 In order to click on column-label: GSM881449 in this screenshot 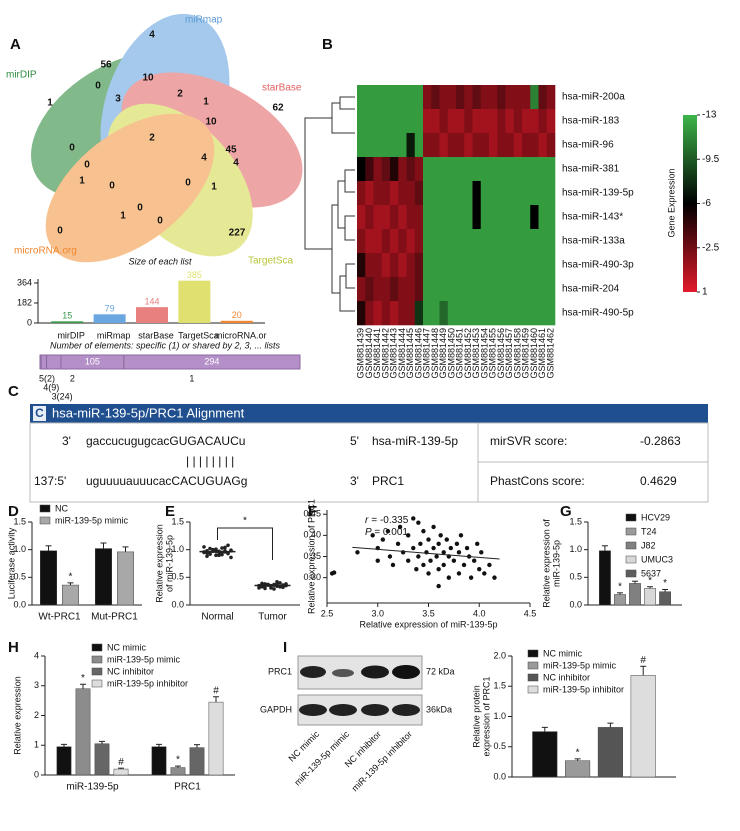, I will do `click(443, 353)`.